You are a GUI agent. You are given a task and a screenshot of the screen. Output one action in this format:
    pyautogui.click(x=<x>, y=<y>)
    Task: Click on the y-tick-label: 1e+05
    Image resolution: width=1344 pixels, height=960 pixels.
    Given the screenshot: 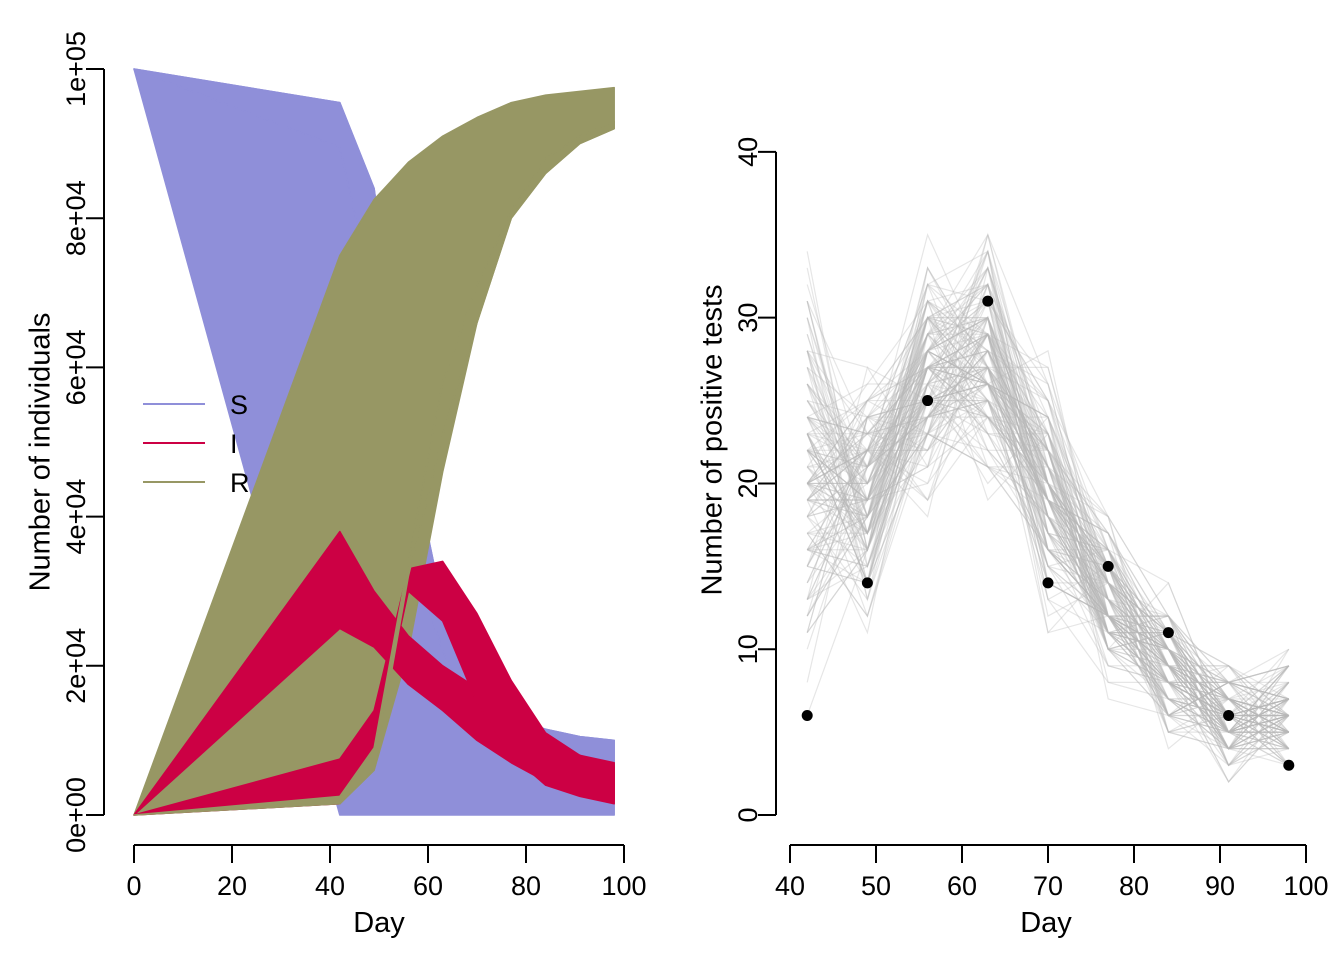 What is the action you would take?
    pyautogui.click(x=76, y=69)
    